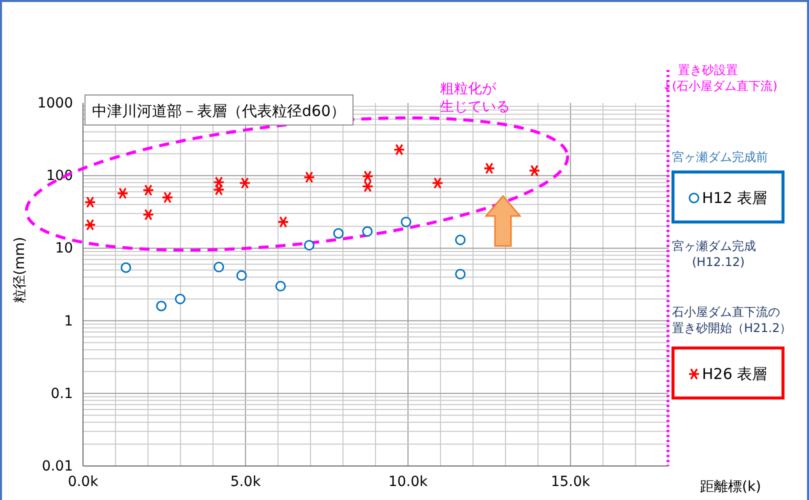 Image resolution: width=809 pixels, height=500 pixels. I want to click on legend-label: H26 表層, so click(735, 374).